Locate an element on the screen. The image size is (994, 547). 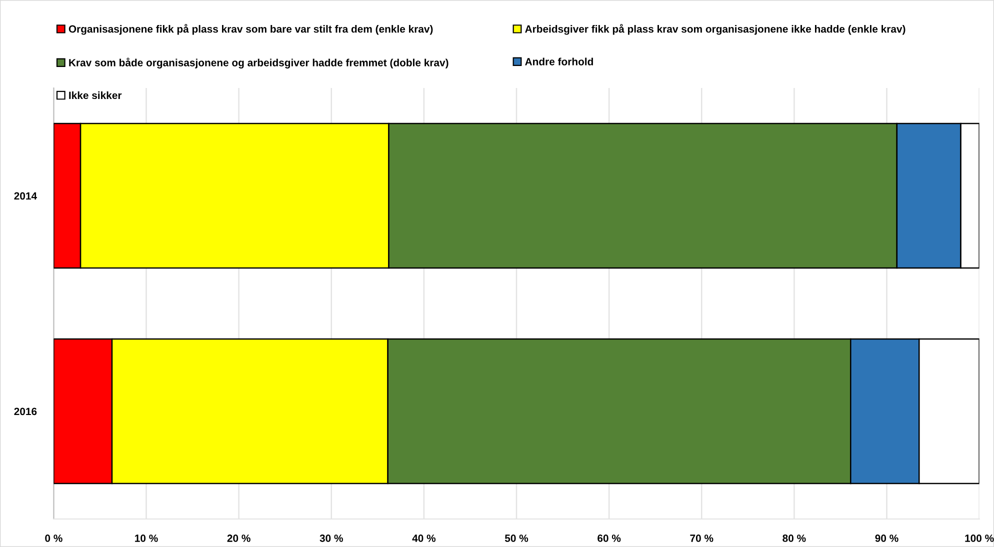
x-tick-label: 30 % is located at coordinates (331, 538).